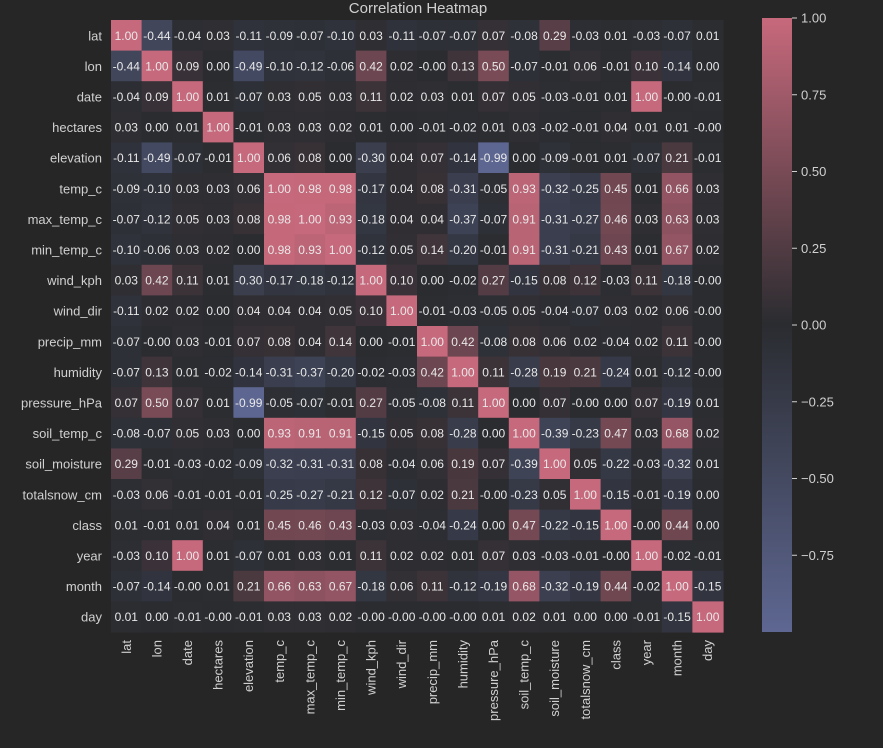 The image size is (883, 748). Describe the element at coordinates (310, 342) in the screenshot. I see `heatmap-cell-label: 0.04` at that location.